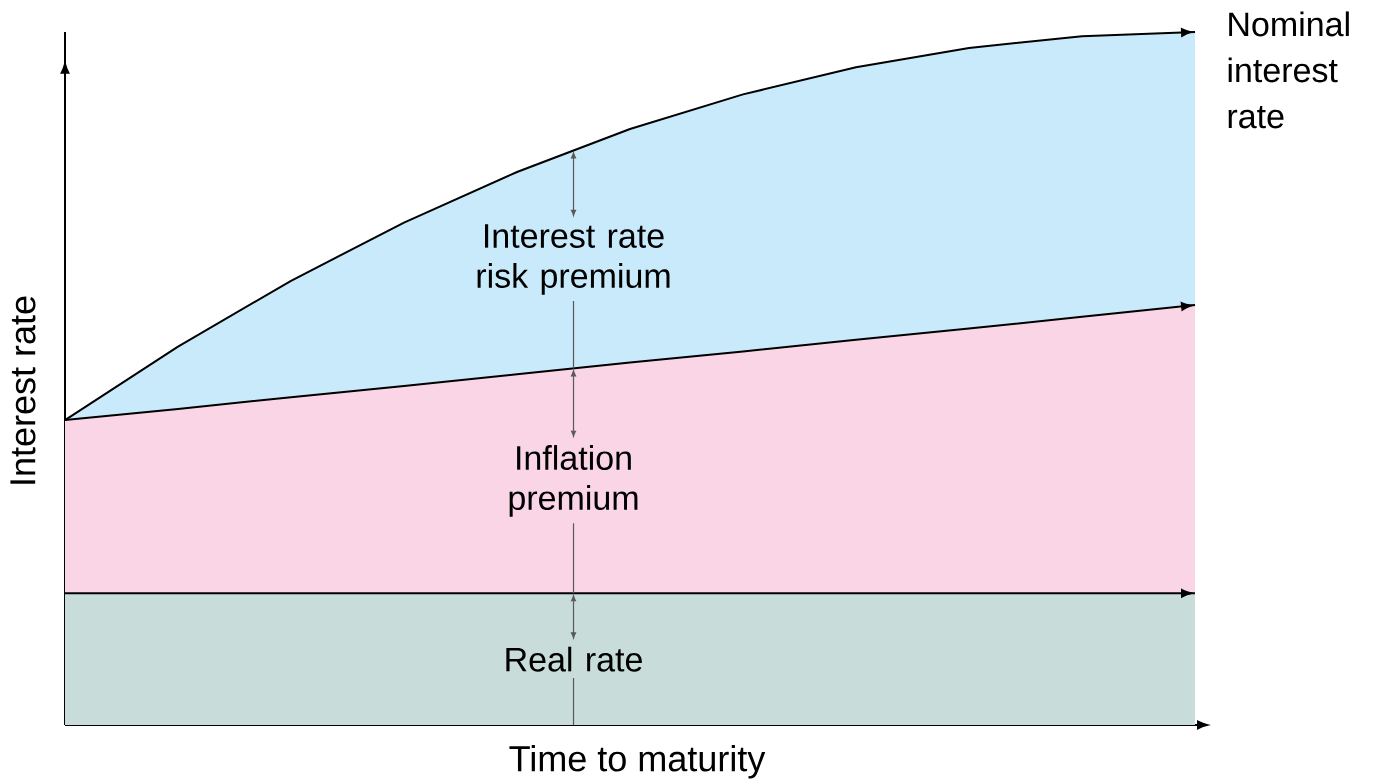 The height and width of the screenshot is (783, 1384). What do you see at coordinates (1288, 70) in the screenshot?
I see `text: Nominal interest rate` at bounding box center [1288, 70].